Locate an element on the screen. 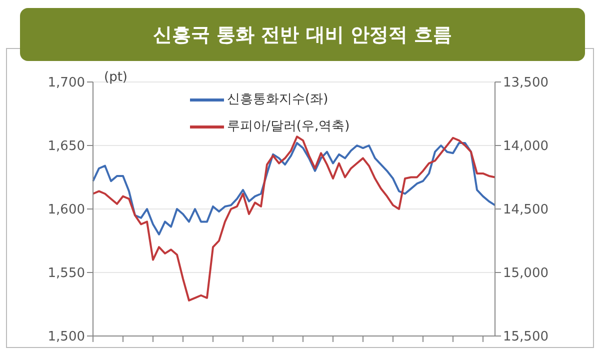 The image size is (600, 350). legend-label: 루피아/달러(우,역축) is located at coordinates (288, 127).